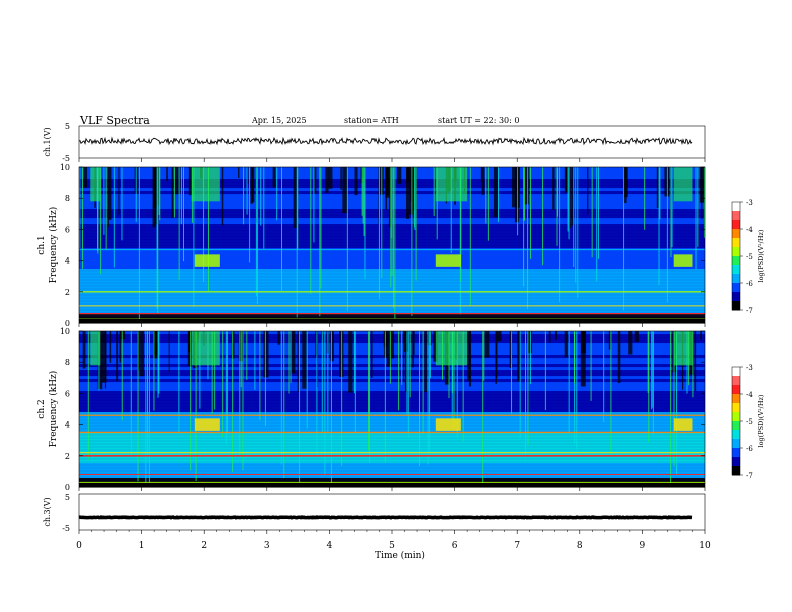  Describe the element at coordinates (374, 513) in the screenshot. I see `ch3-waveform-panel: 5 -5 ch.3(V)` at that location.